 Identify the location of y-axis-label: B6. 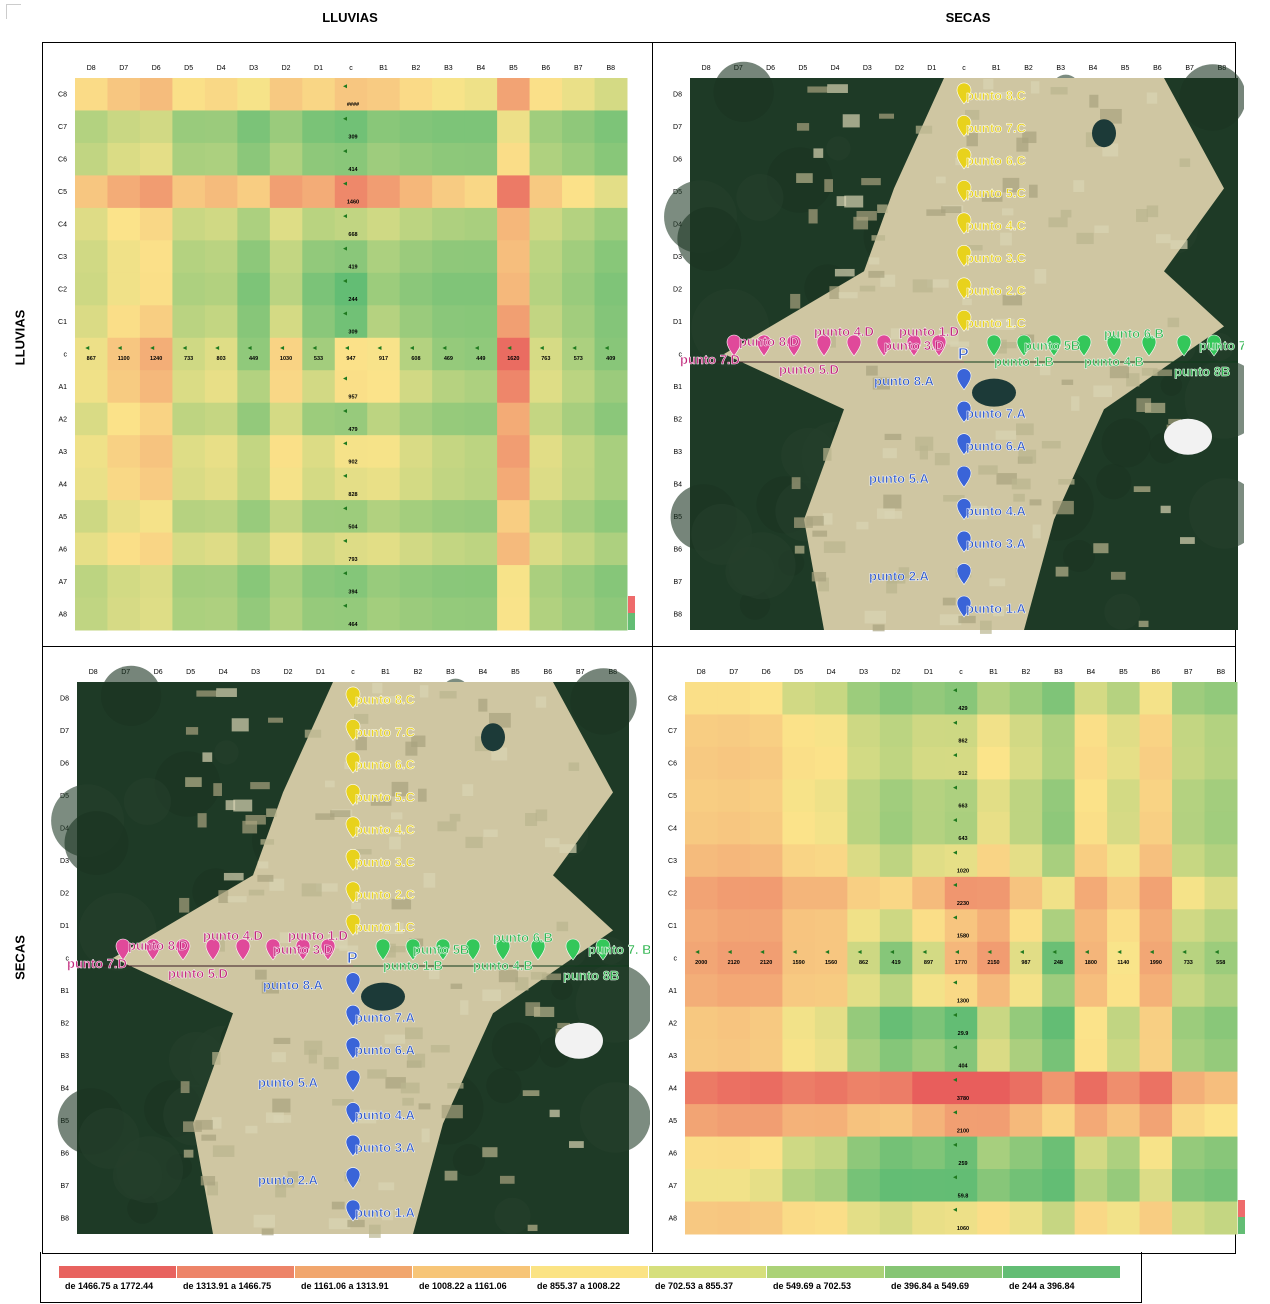
(677, 549).